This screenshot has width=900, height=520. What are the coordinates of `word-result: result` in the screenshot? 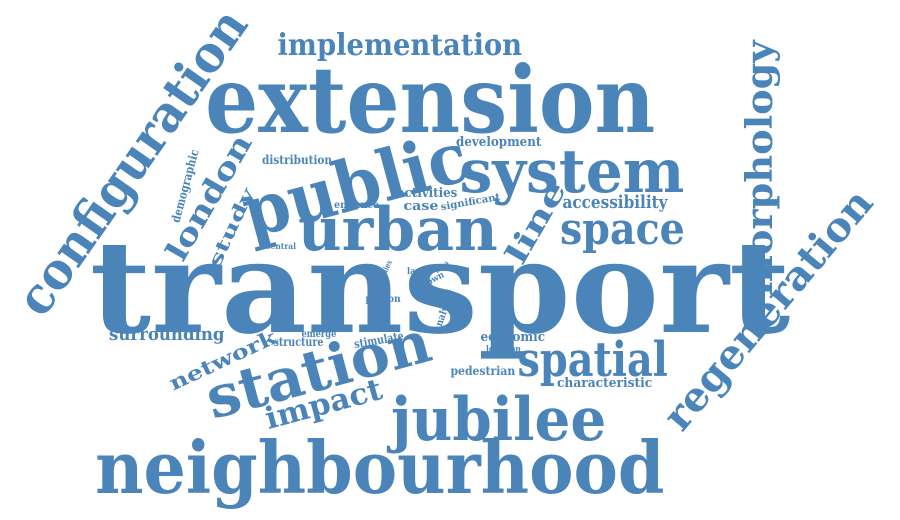 It's located at (439, 292).